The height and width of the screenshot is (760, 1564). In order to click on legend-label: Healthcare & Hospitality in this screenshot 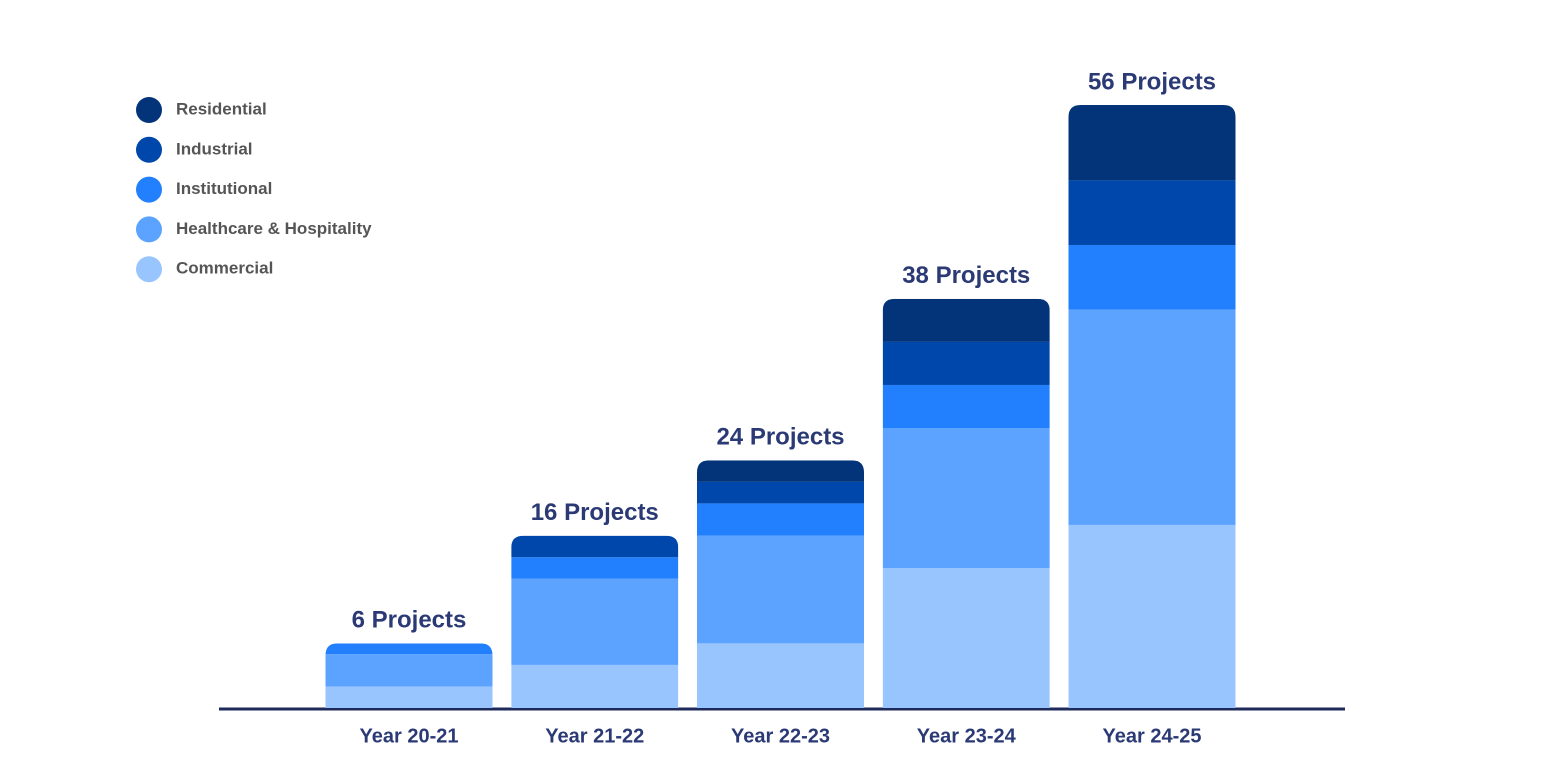, I will do `click(274, 228)`.